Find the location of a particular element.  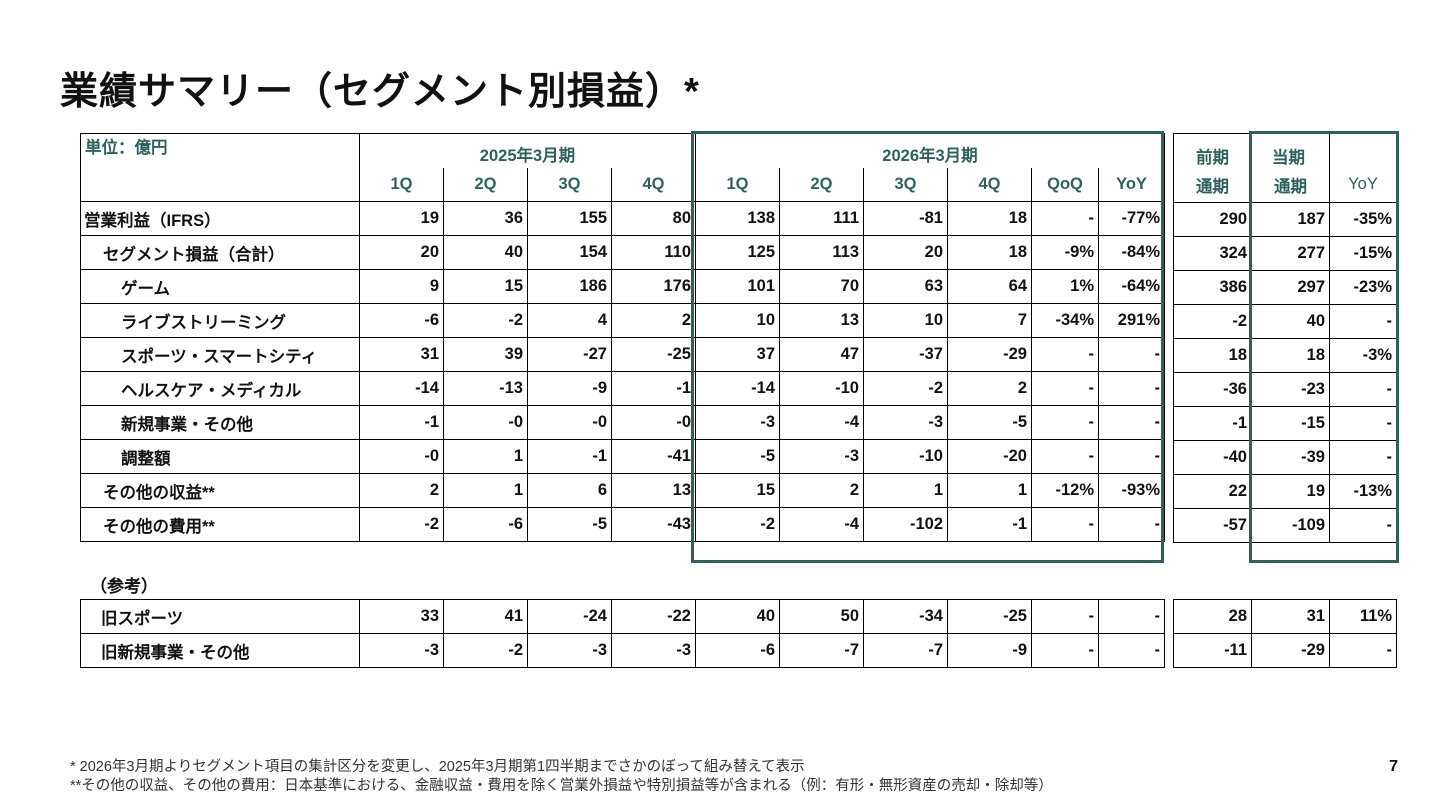

page-number: 7 is located at coordinates (1393, 766).